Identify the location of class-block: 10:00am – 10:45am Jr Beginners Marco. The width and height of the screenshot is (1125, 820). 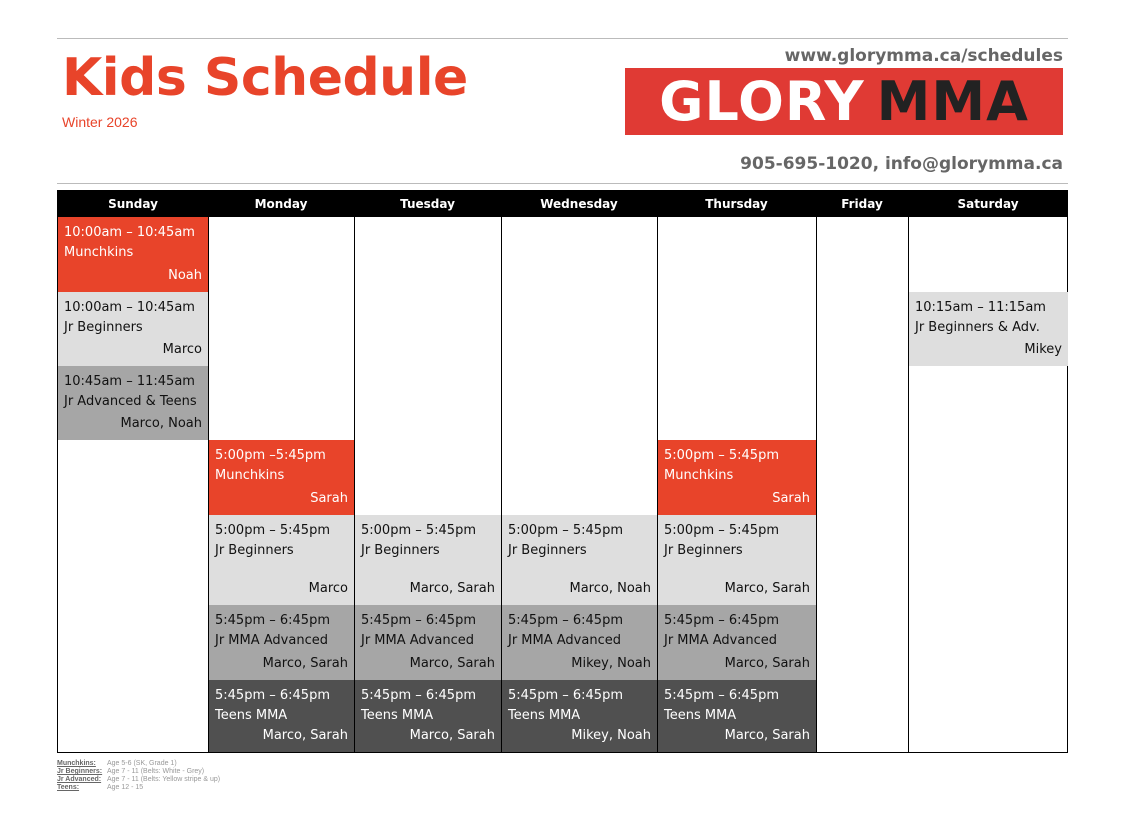
(133, 329).